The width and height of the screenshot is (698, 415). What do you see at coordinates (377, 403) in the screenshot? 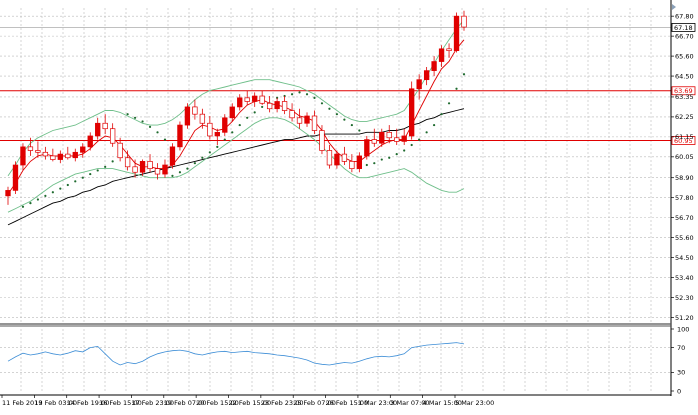
I see `time-tick-label: 1 Mar 23:00` at bounding box center [377, 403].